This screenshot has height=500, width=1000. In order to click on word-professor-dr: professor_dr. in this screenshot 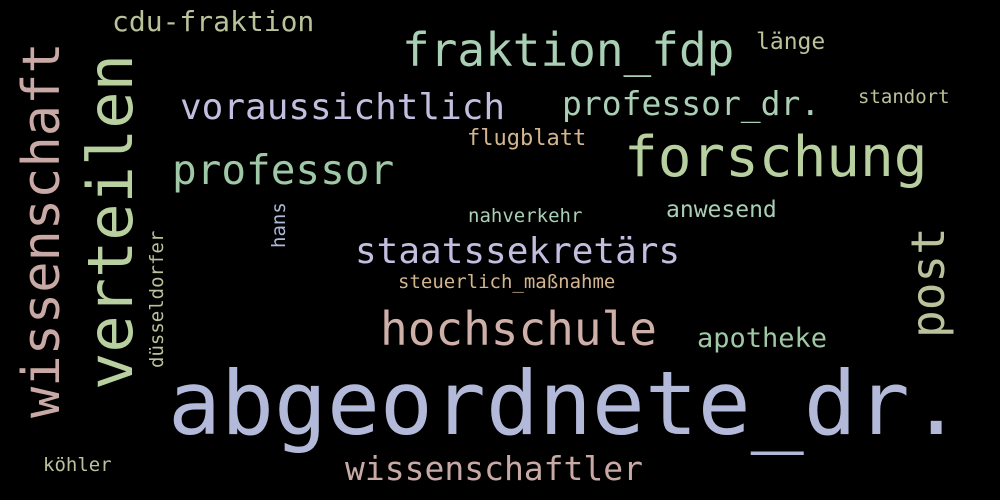, I will do `click(691, 103)`.